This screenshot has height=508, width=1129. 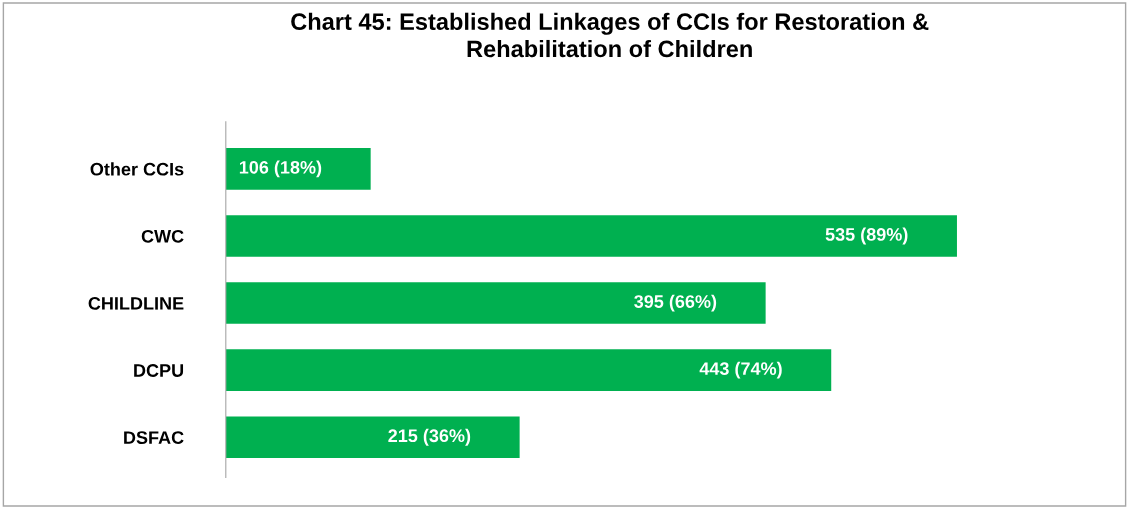 What do you see at coordinates (280, 169) in the screenshot?
I see `data-label: 106 (18%)` at bounding box center [280, 169].